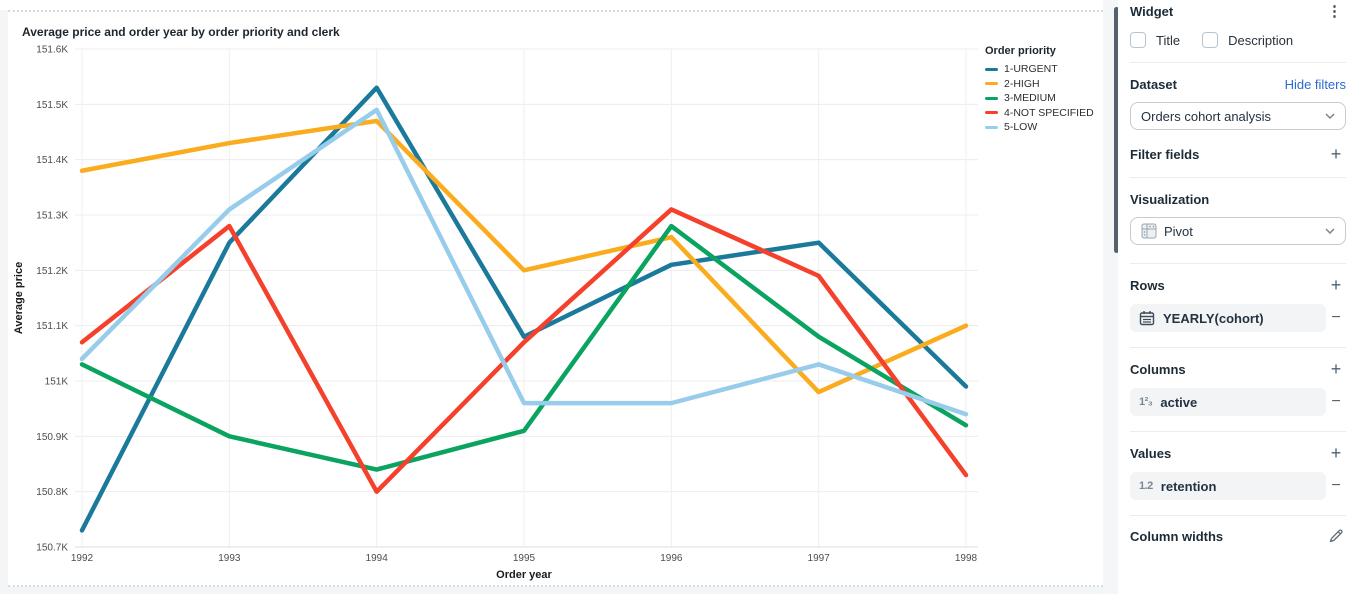  I want to click on filter-fields-heading: Filter fields, so click(1165, 154).